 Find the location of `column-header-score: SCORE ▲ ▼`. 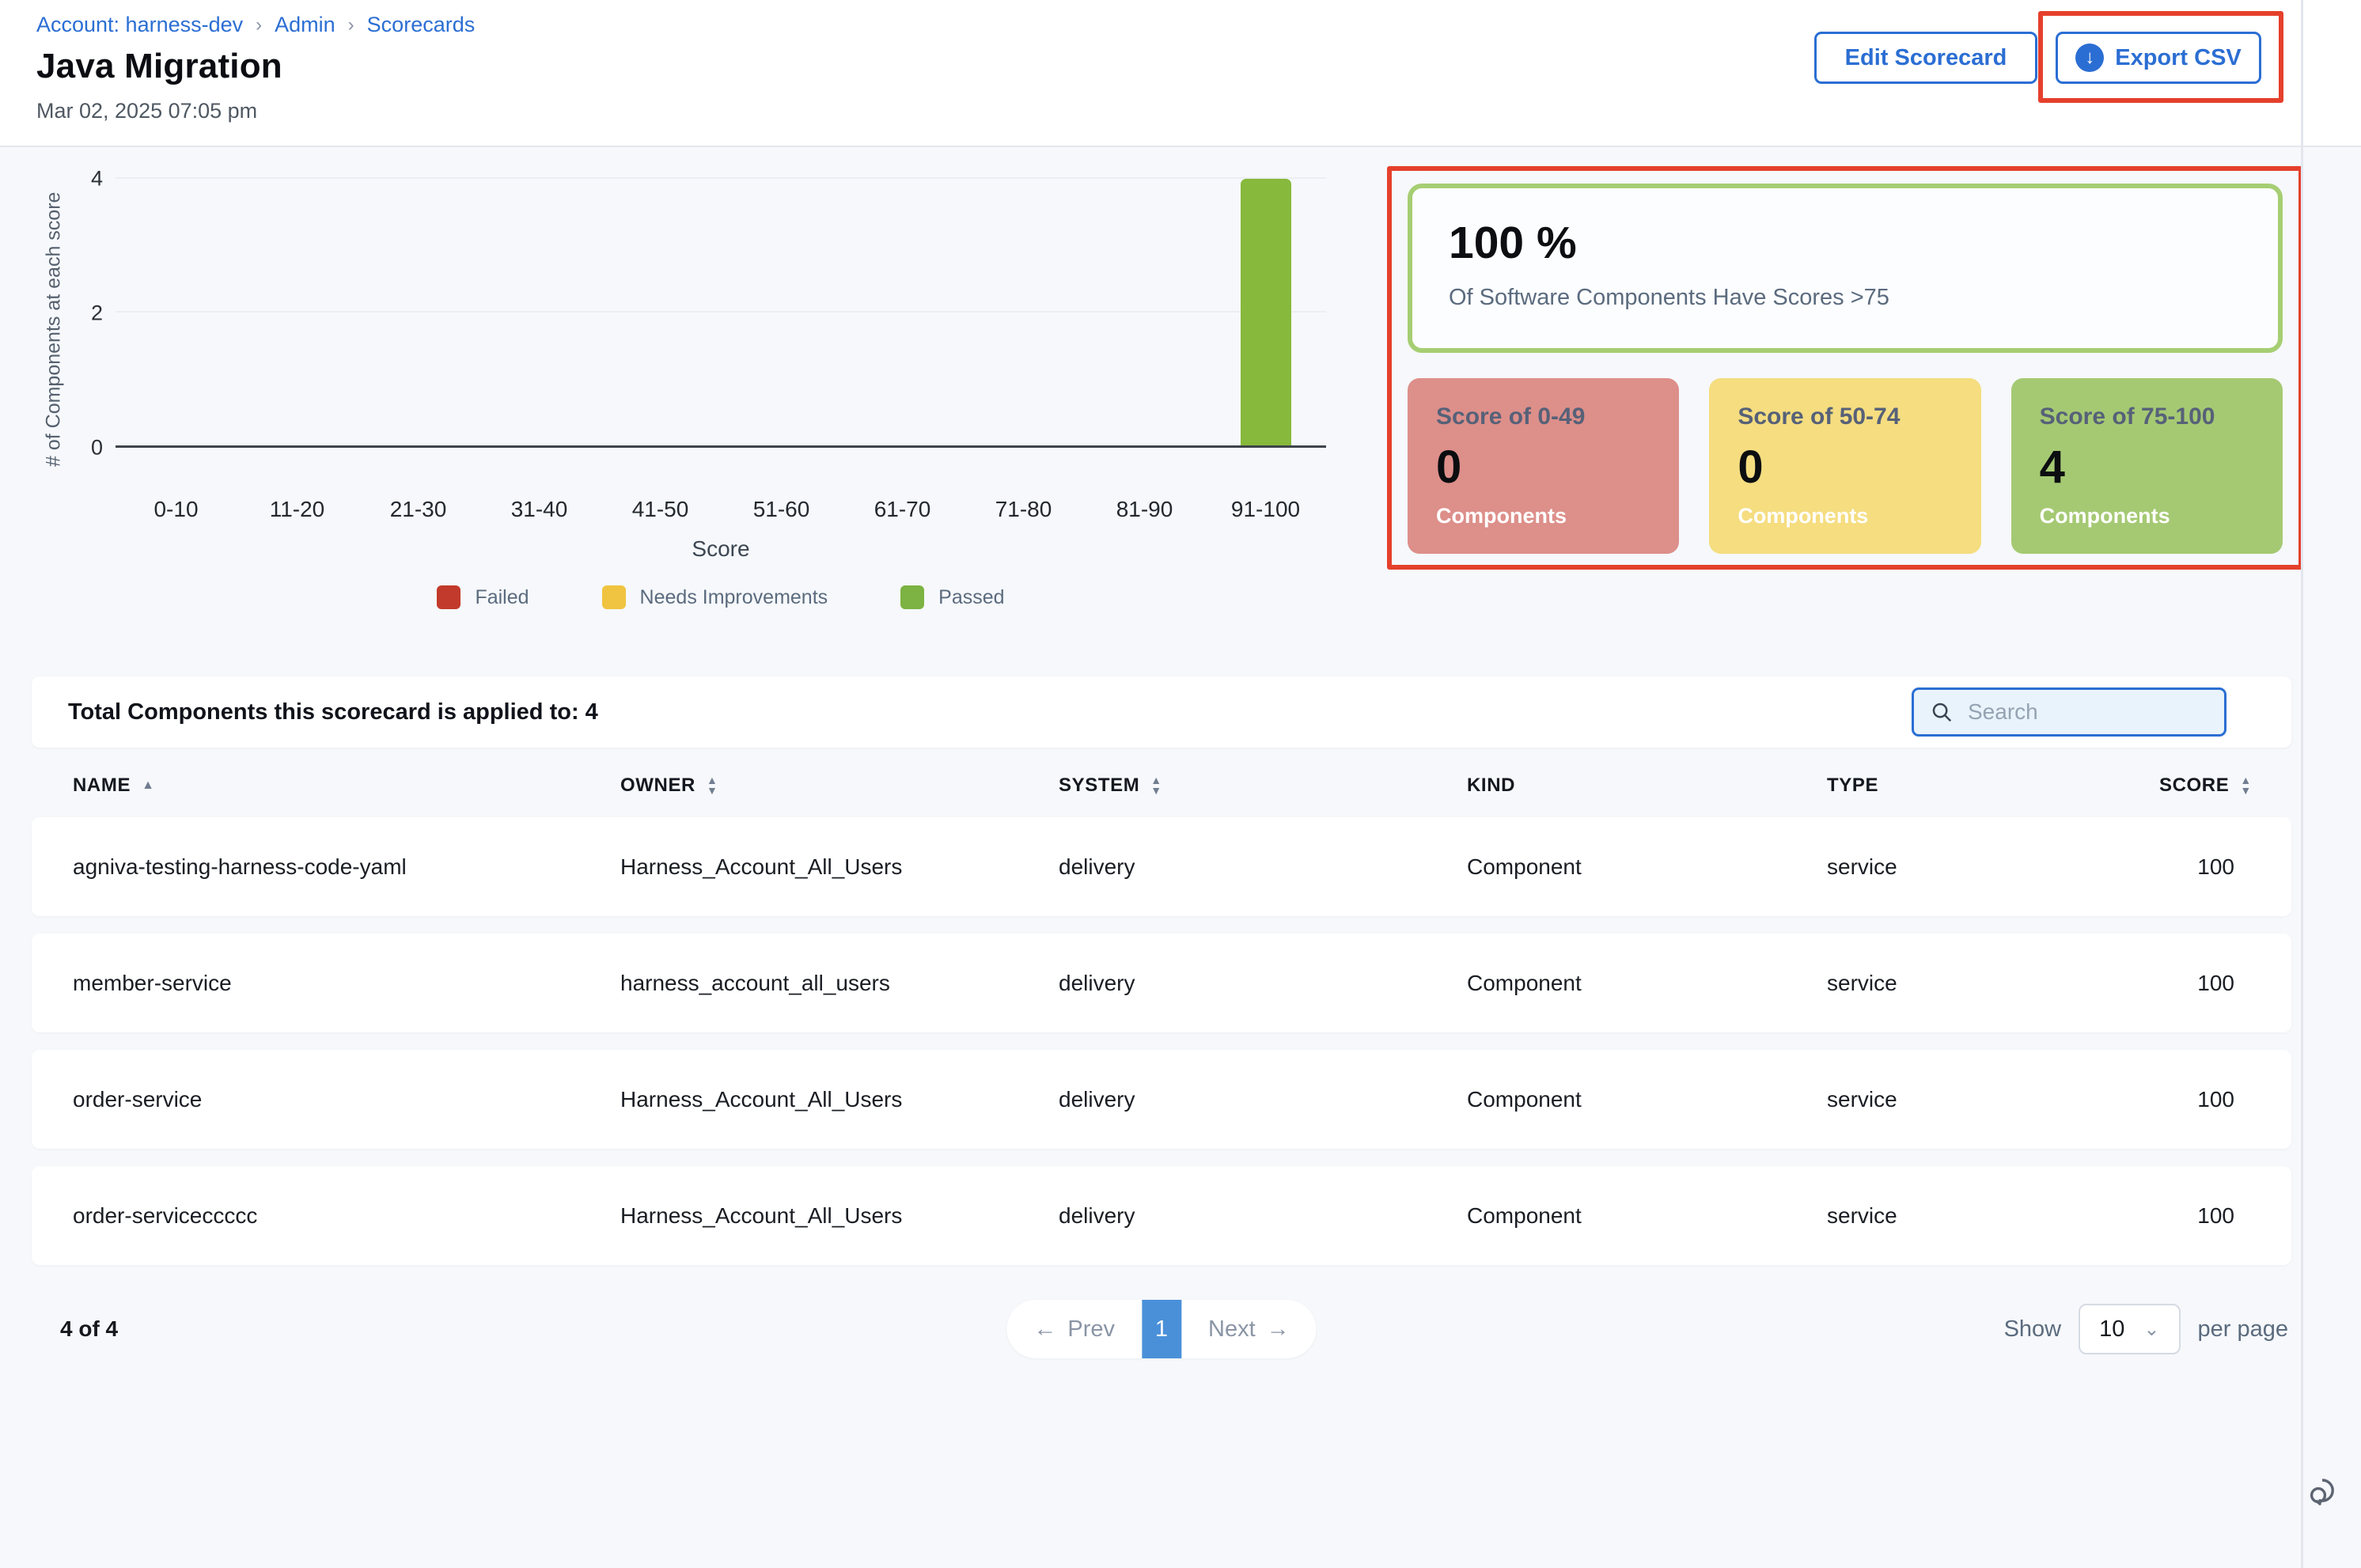

column-header-score: SCORE ▲ ▼ is located at coordinates (2234, 786).